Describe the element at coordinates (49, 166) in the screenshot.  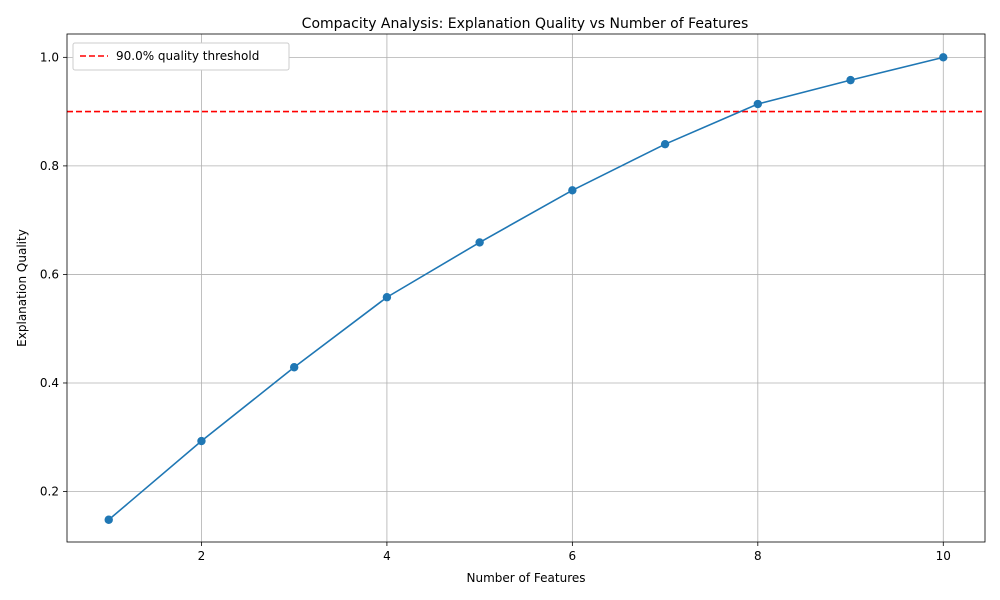
I see `y-tick-label: 0.8` at that location.